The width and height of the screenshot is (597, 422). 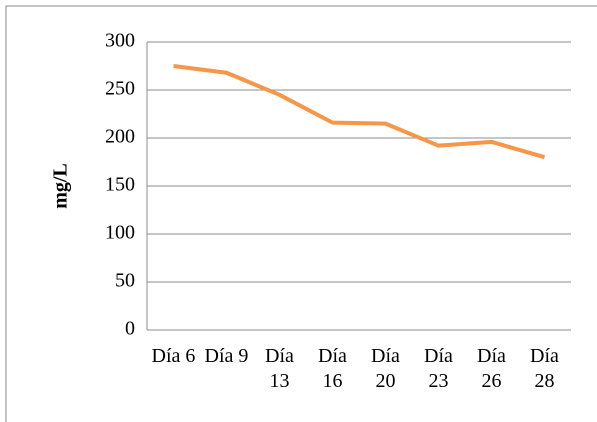 I want to click on y-tick-label: 0, so click(x=130, y=329).